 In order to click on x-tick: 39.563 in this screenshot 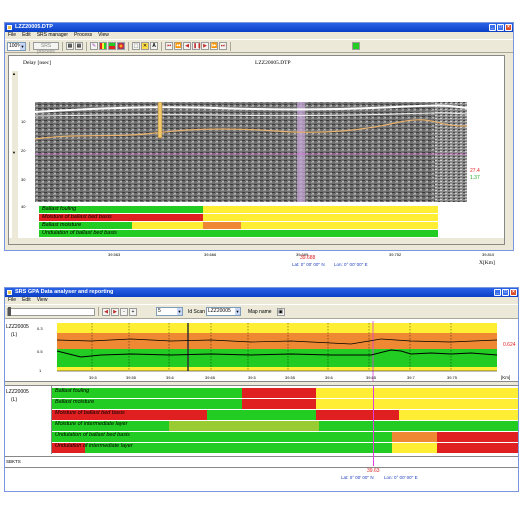, I will do `click(114, 254)`.